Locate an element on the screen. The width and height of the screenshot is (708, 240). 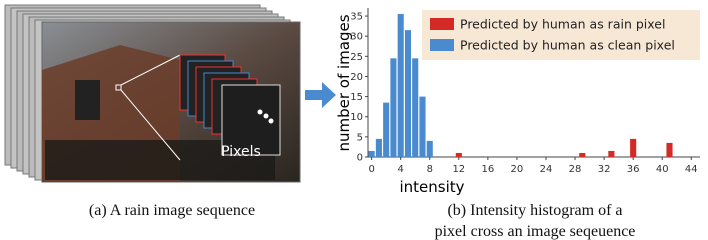
y-tick-label: 35 is located at coordinates (356, 17).